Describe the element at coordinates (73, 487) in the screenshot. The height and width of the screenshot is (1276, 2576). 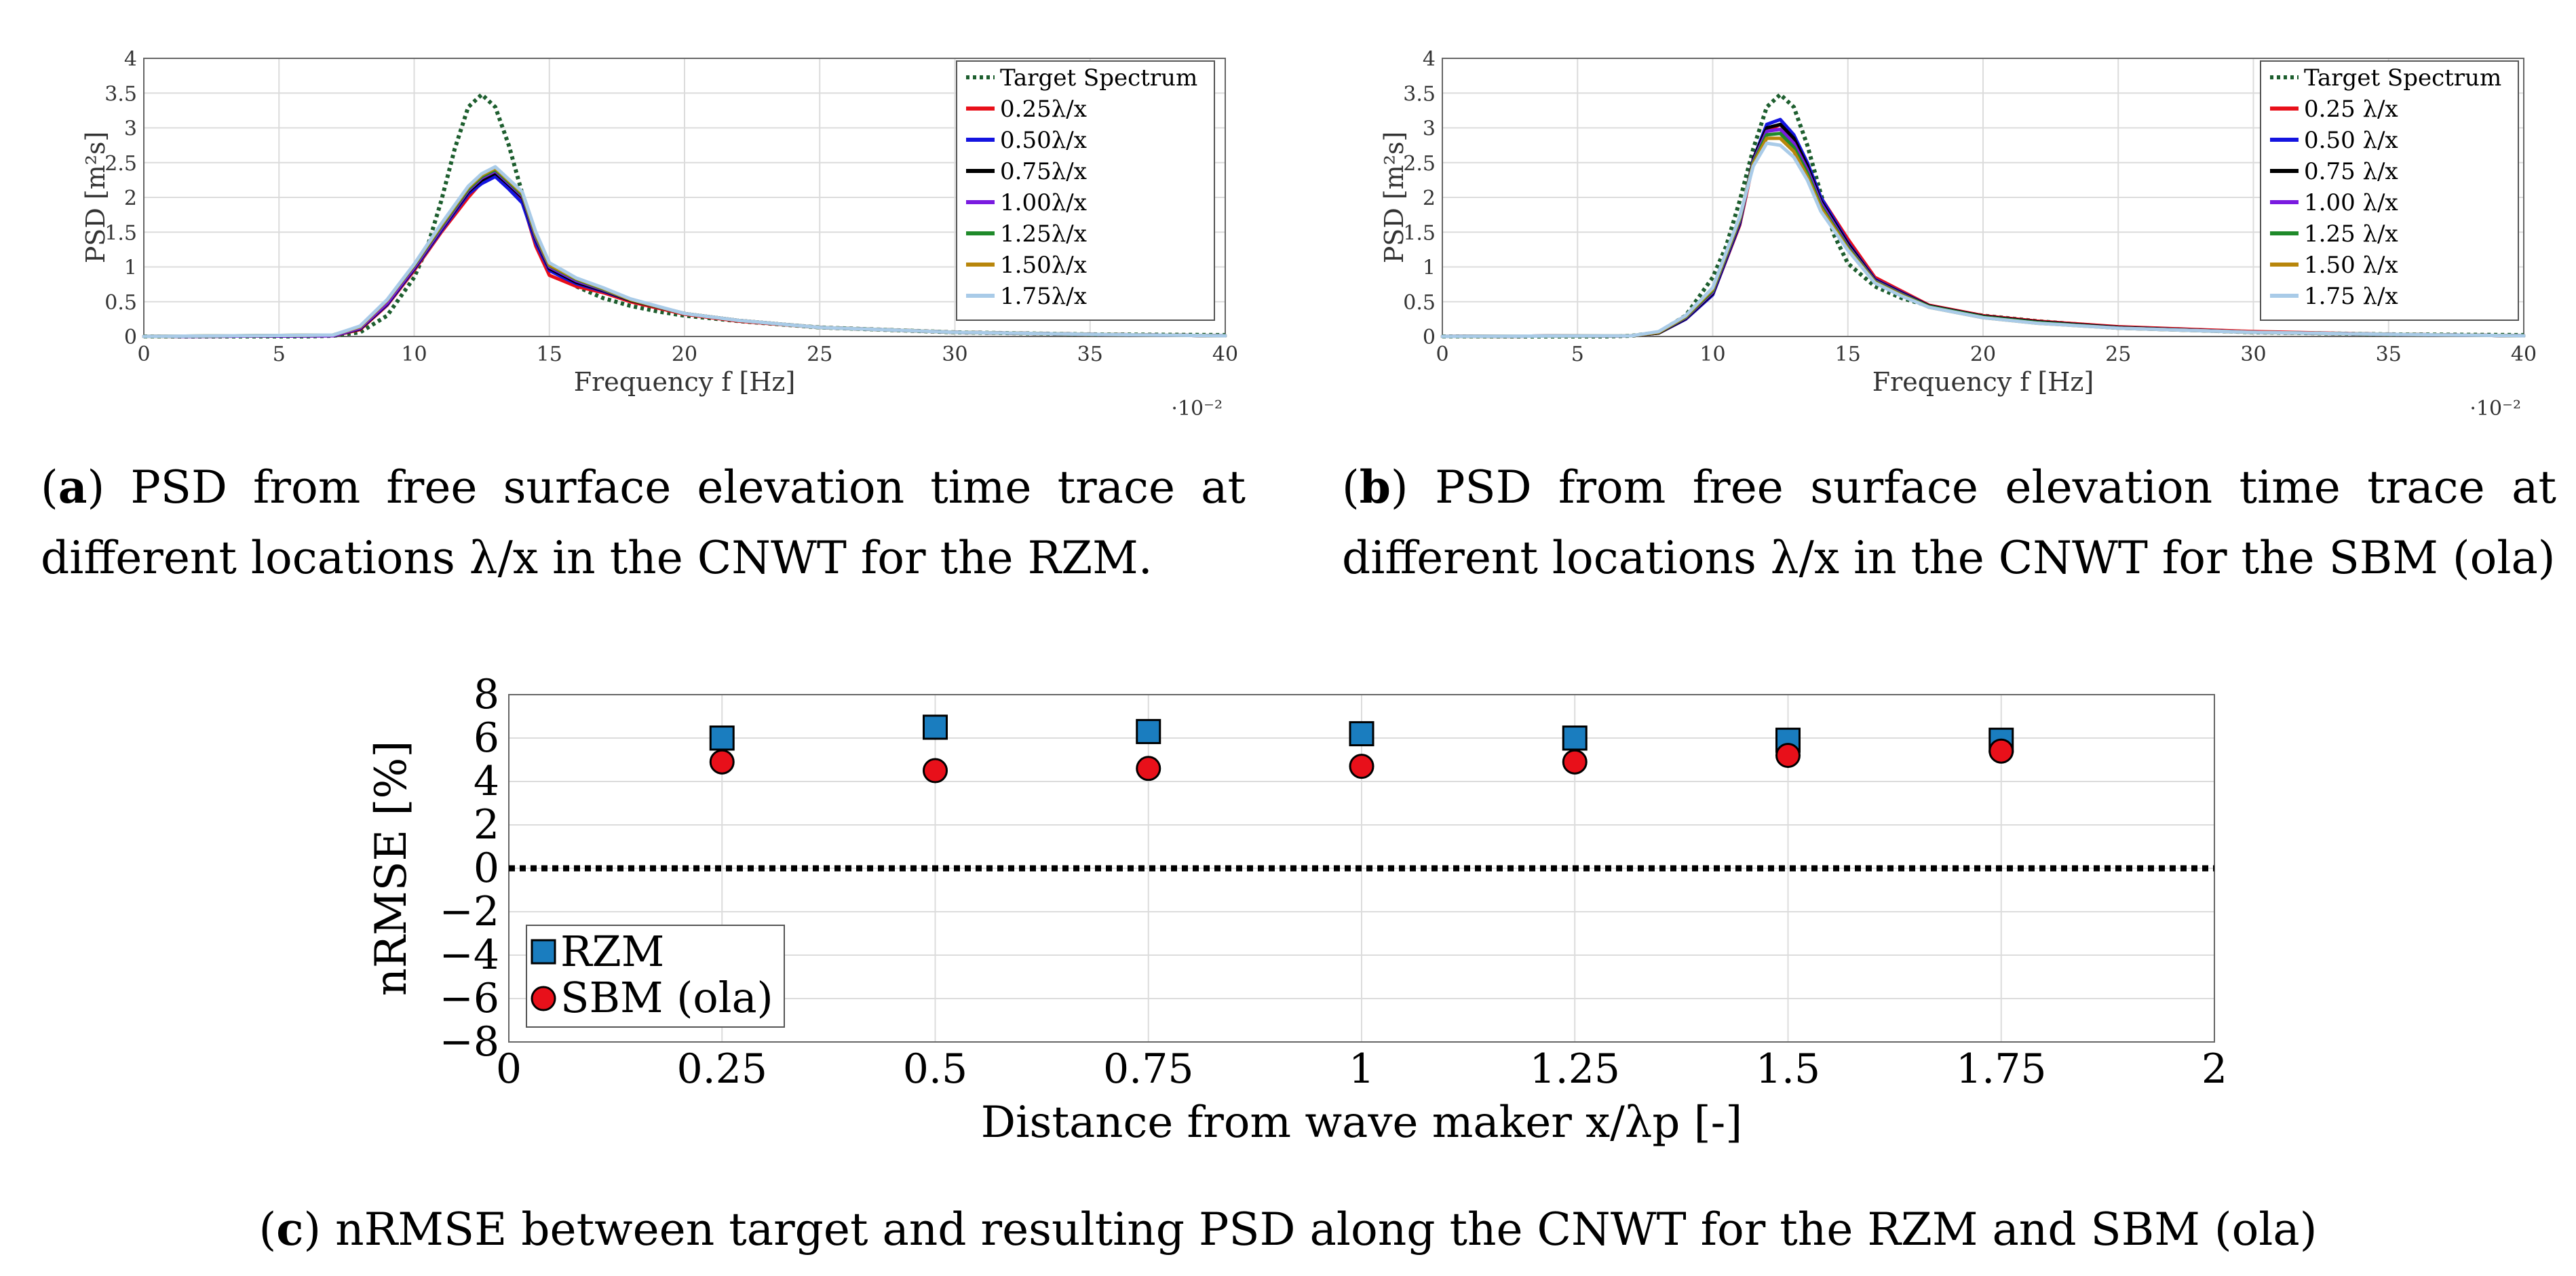
I see `caption-a-letter: a` at that location.